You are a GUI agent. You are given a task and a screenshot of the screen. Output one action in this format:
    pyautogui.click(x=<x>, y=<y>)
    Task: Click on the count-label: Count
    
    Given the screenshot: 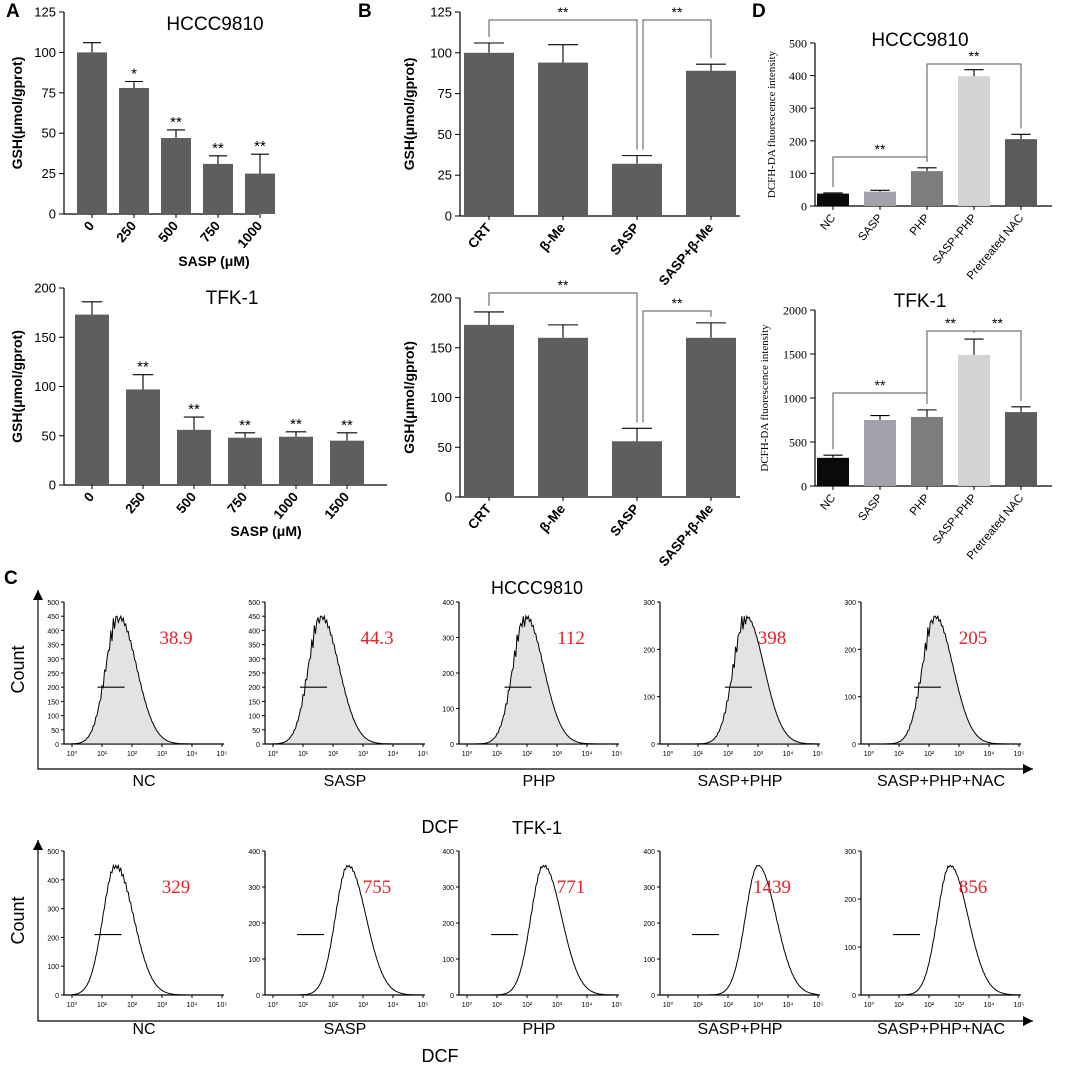 What is the action you would take?
    pyautogui.click(x=18, y=669)
    